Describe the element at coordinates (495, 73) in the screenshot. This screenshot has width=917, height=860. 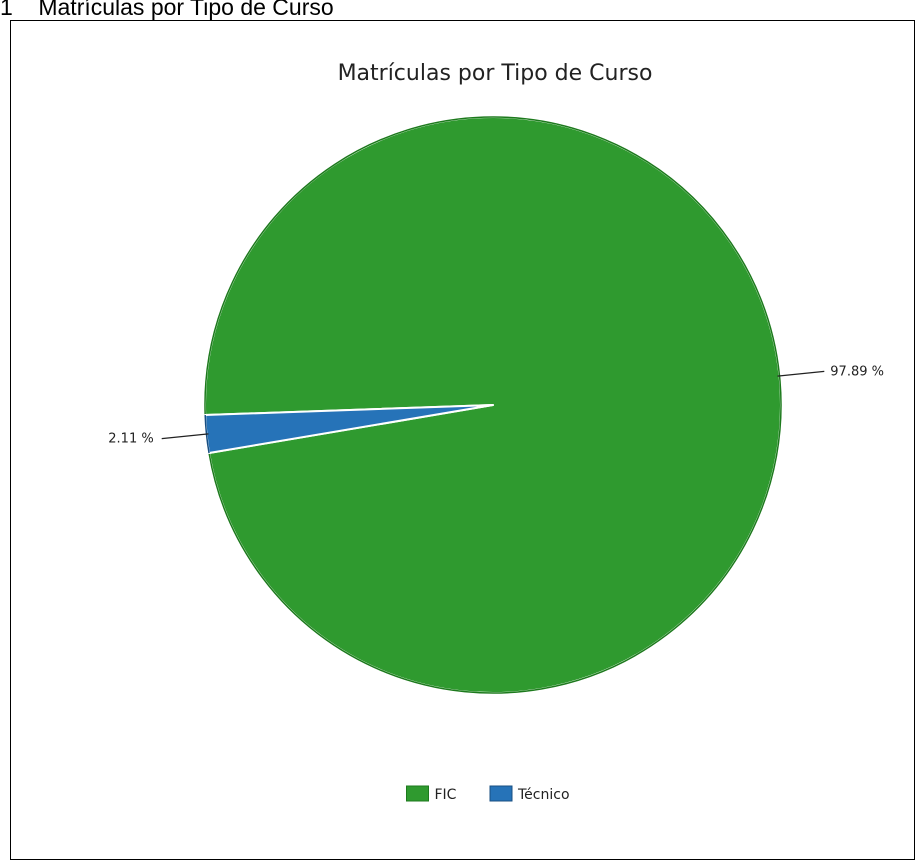
I see `chart-title: Matrículas por Tipo de Curso` at that location.